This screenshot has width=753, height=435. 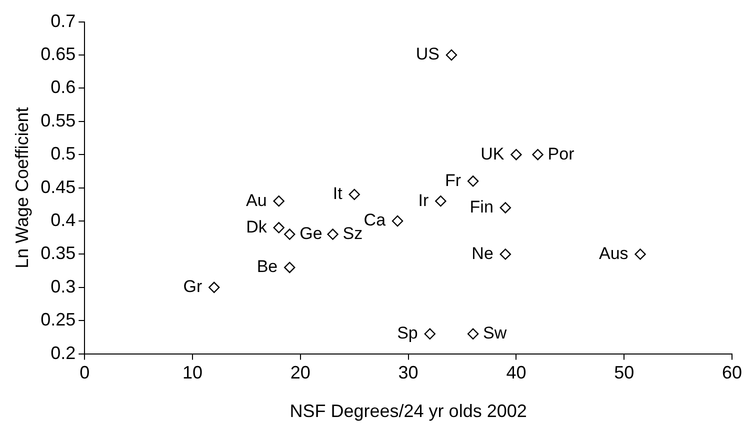 What do you see at coordinates (300, 372) in the screenshot?
I see `x-tick-label: 20` at bounding box center [300, 372].